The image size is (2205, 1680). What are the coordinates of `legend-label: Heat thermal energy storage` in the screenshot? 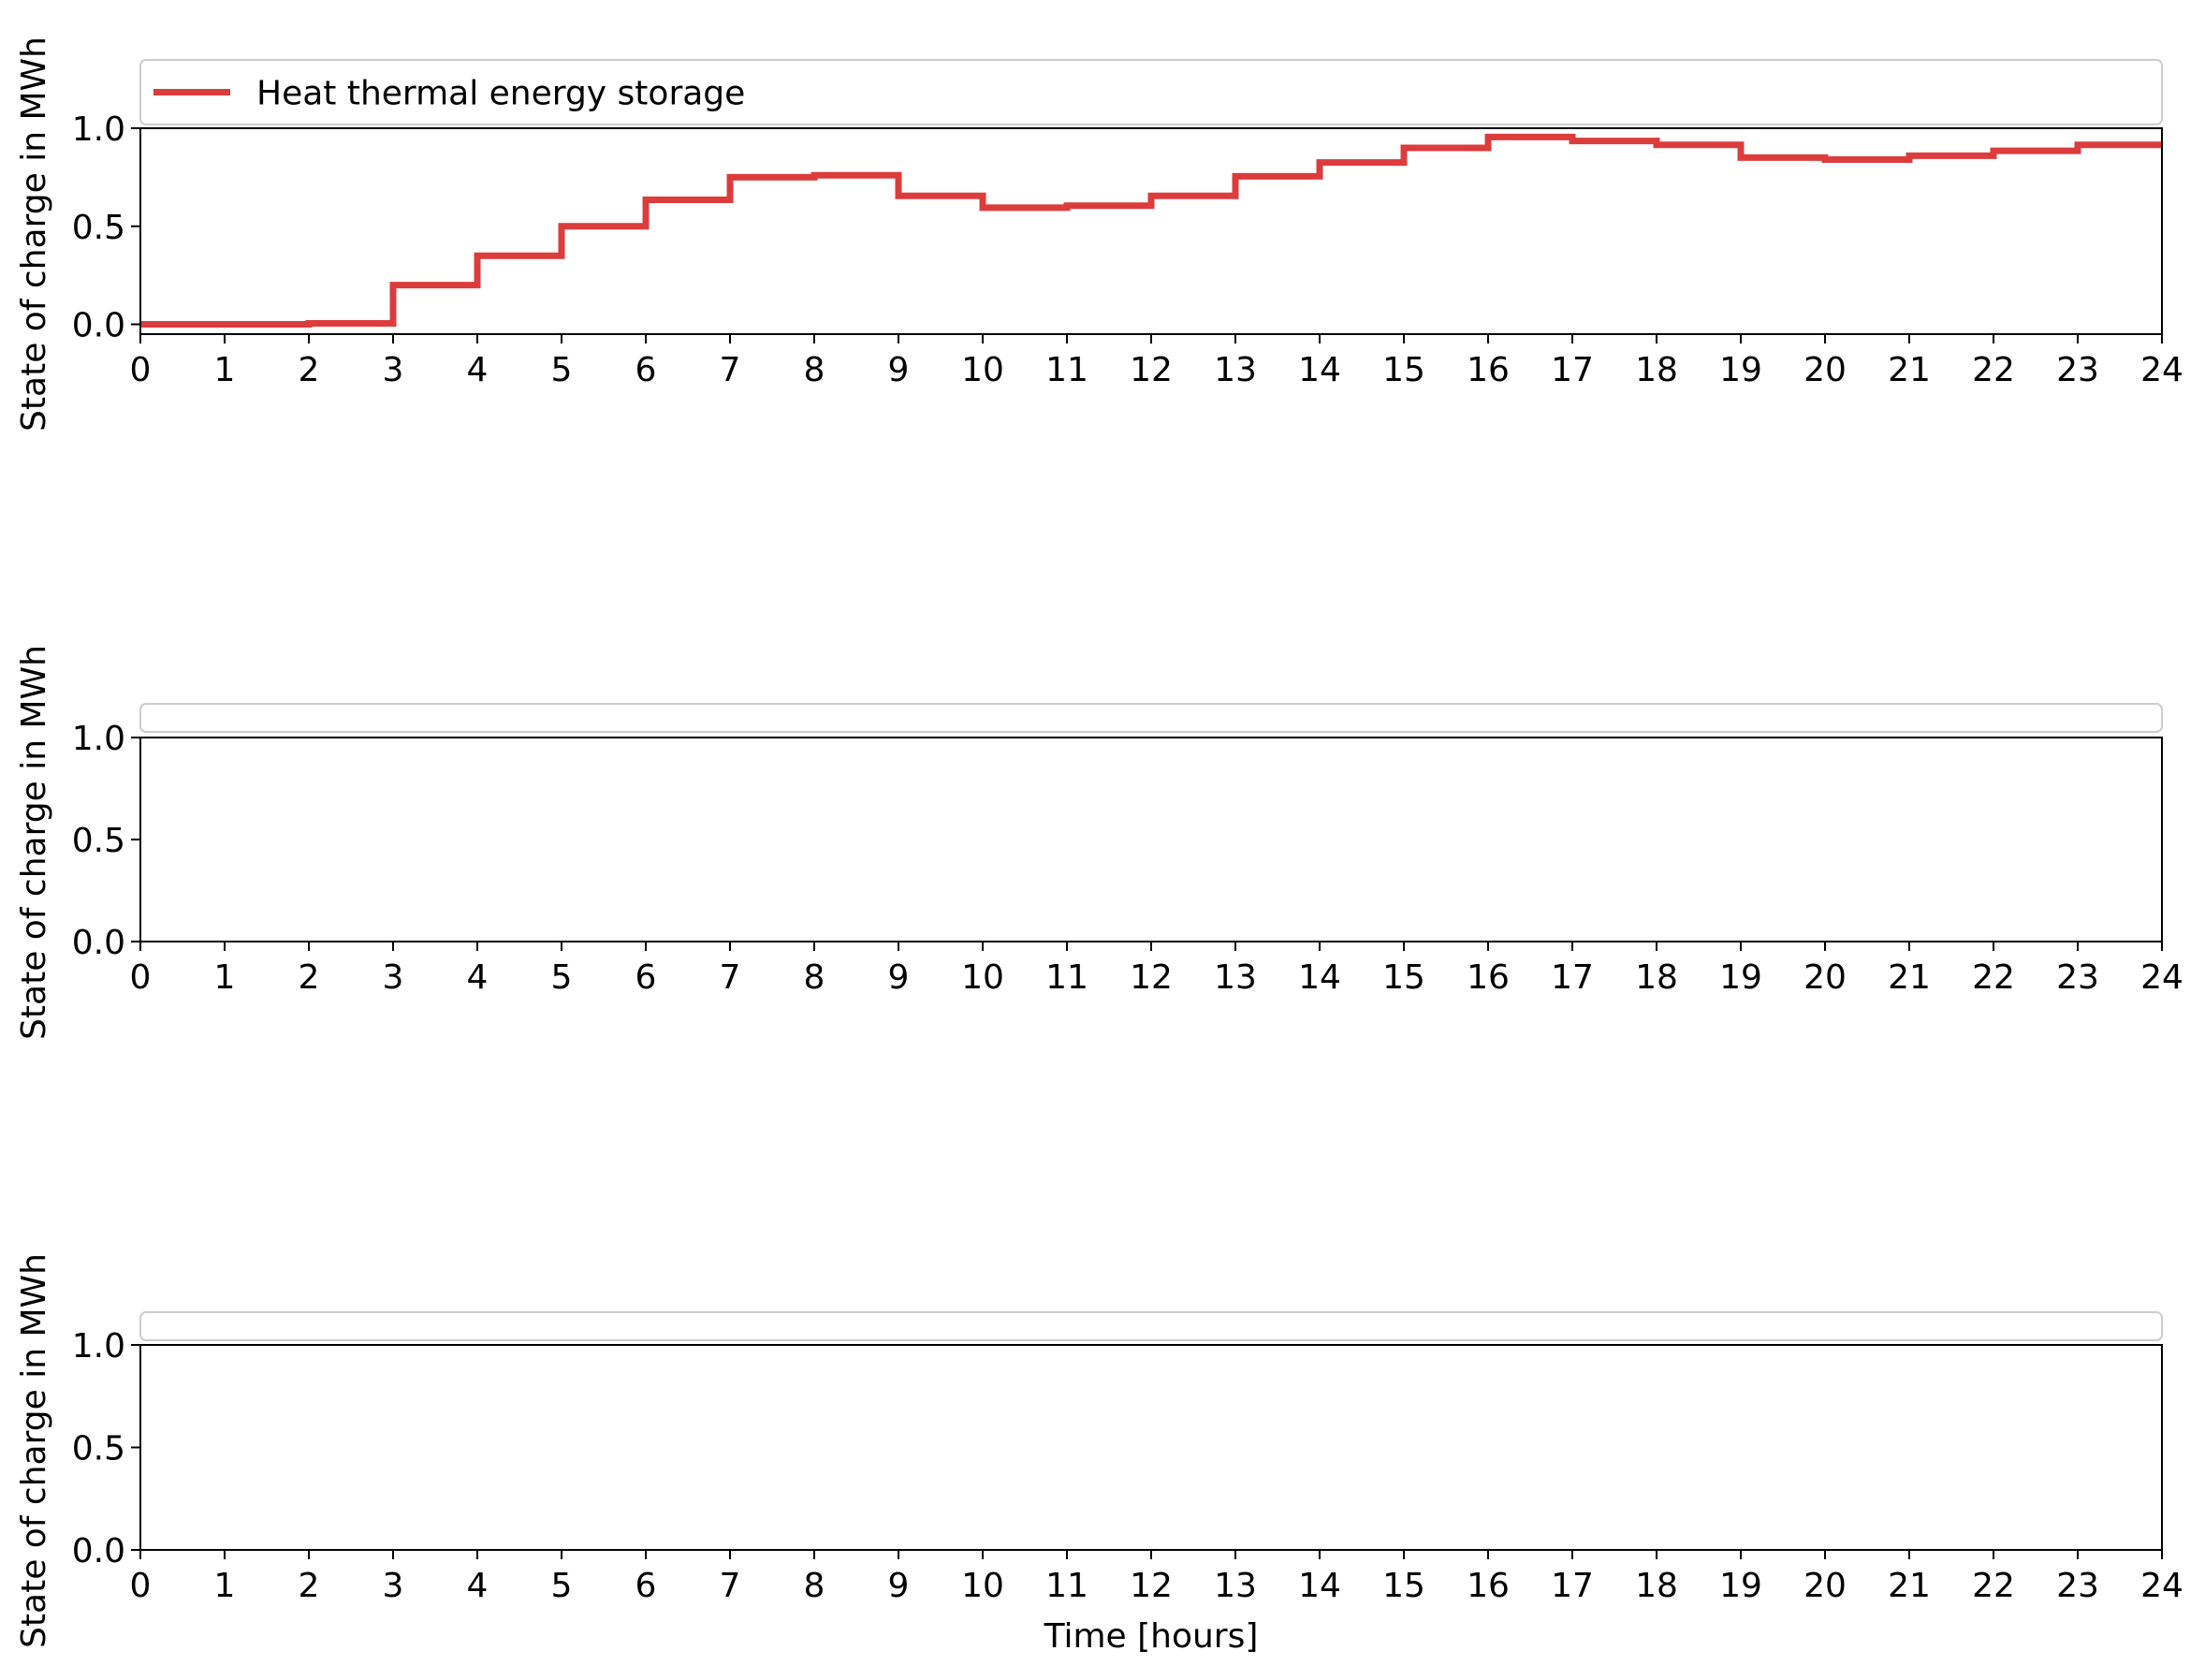 It's located at (501, 94).